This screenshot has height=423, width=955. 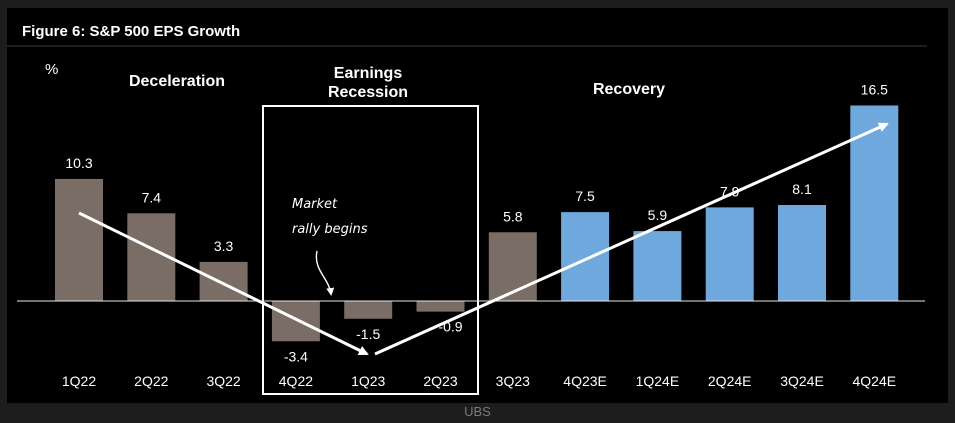 What do you see at coordinates (131, 31) in the screenshot?
I see `chart-title: Figure 6: S&P 500 EPS Growth` at bounding box center [131, 31].